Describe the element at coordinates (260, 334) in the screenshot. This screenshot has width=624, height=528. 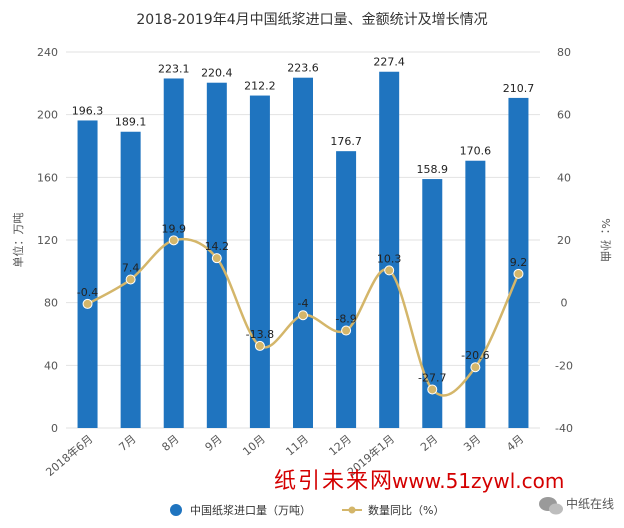
I see `line-data-label: -13.8` at that location.